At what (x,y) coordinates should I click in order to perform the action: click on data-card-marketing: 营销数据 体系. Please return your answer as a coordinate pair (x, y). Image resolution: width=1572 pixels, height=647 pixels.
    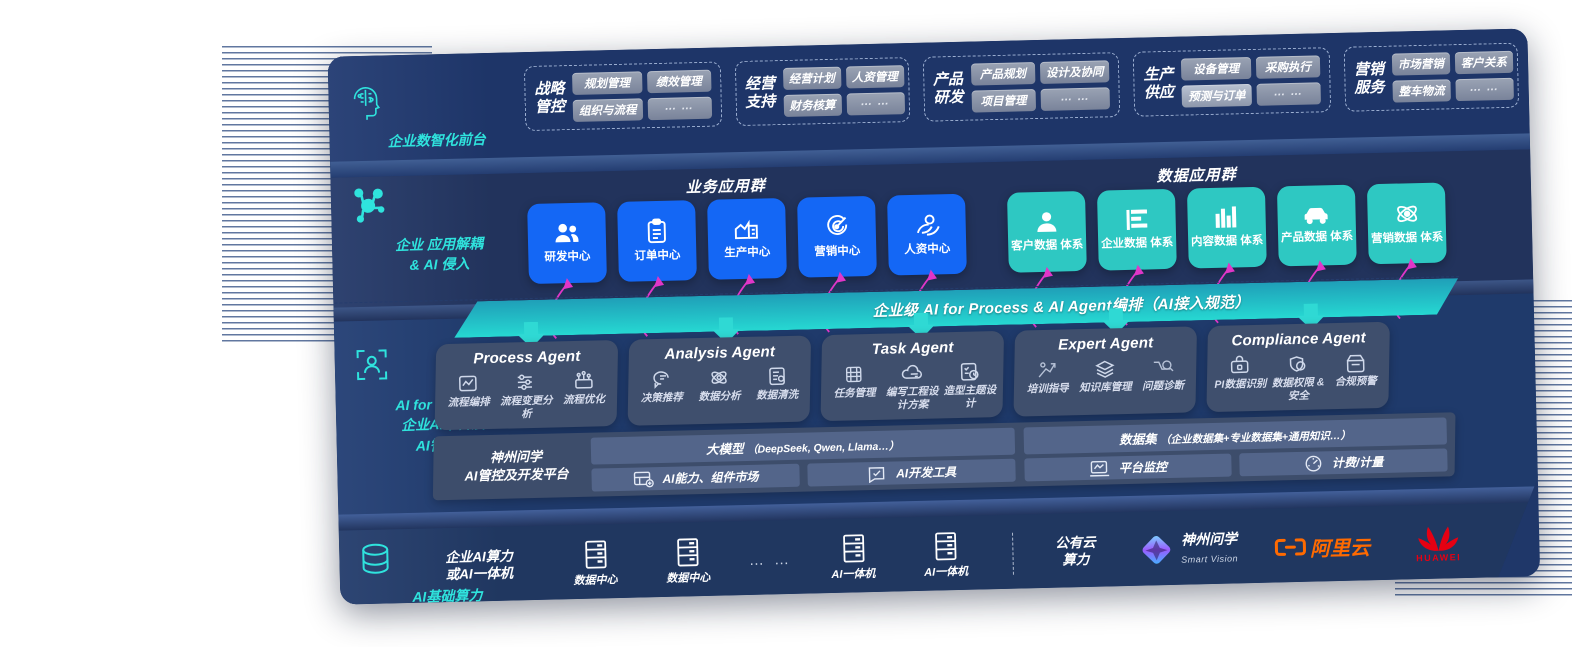
    Looking at the image, I should click on (1407, 223).